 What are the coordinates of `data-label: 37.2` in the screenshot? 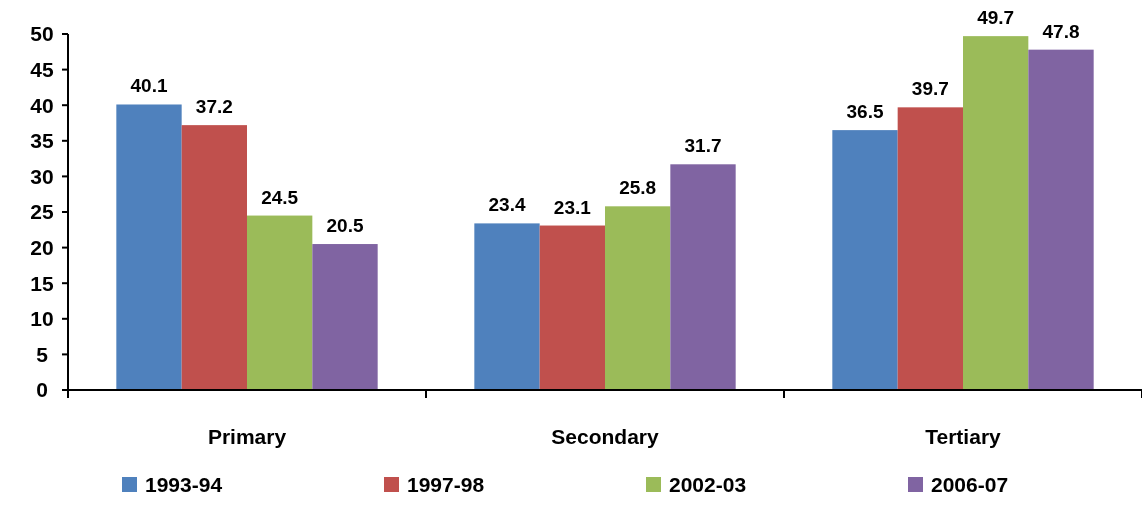 It's located at (214, 107).